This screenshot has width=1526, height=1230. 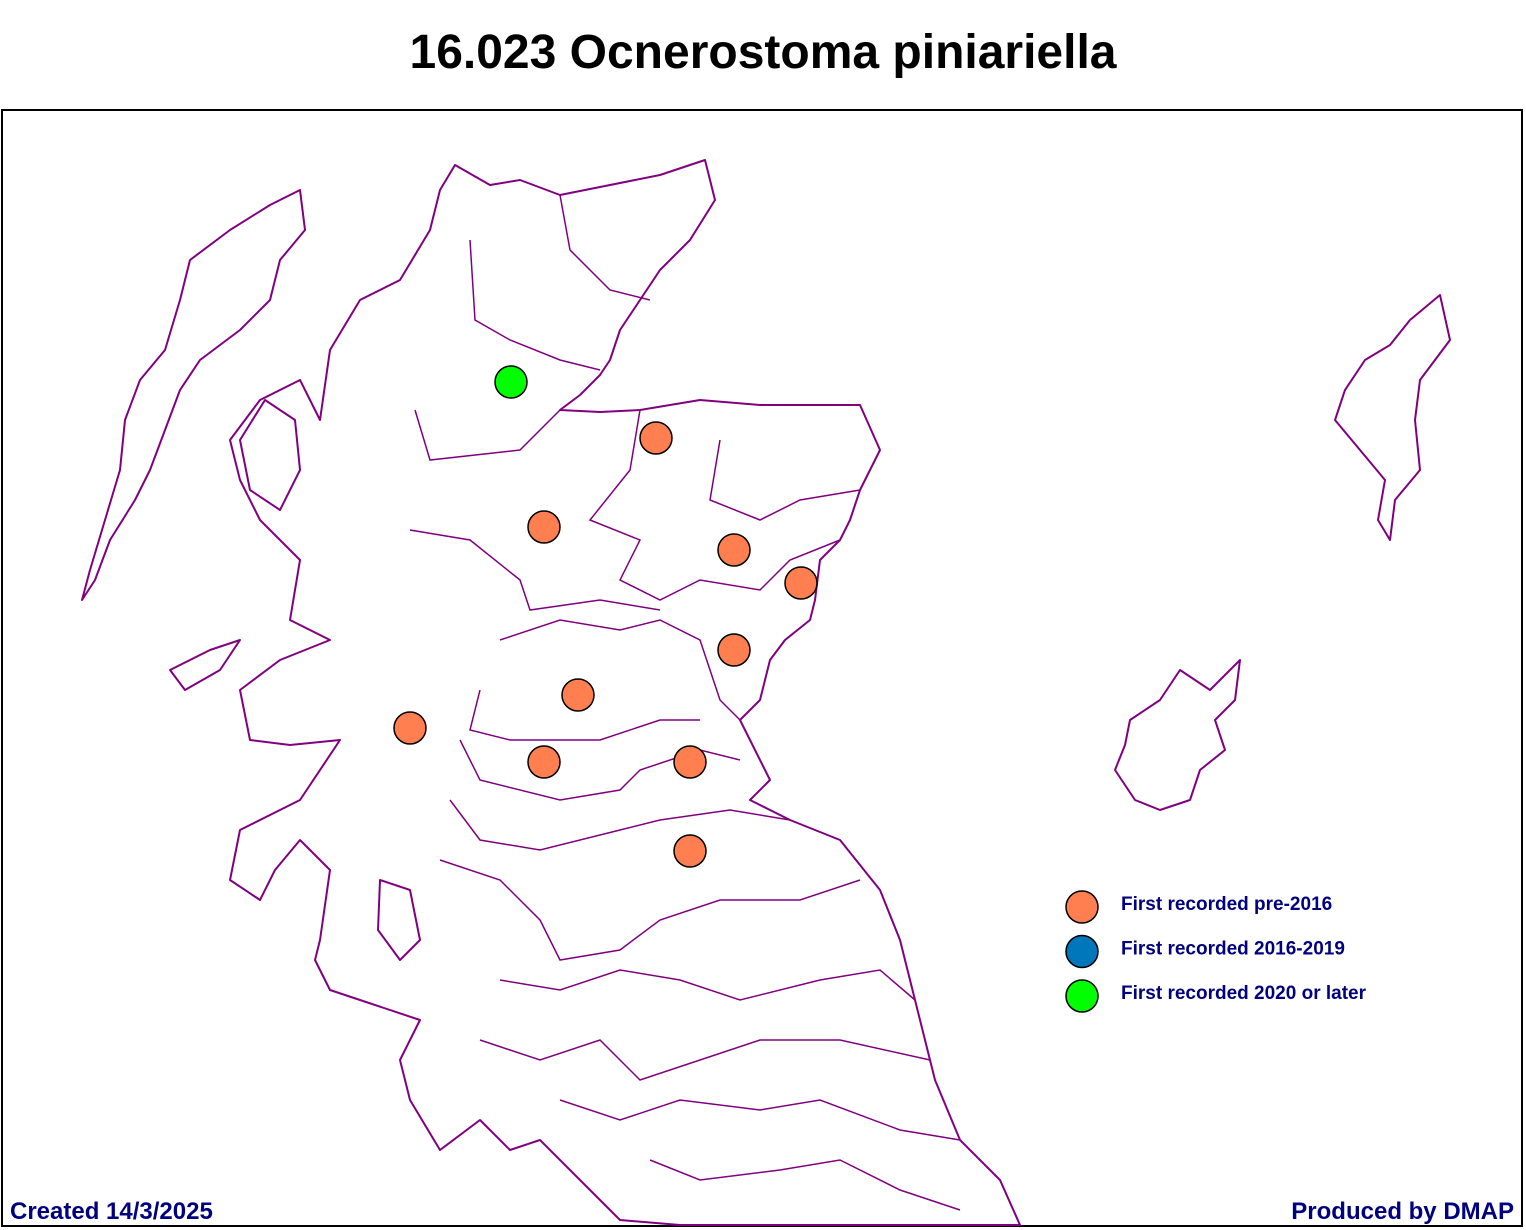 I want to click on produced-note: Produced by DMAP, so click(x=1402, y=1211).